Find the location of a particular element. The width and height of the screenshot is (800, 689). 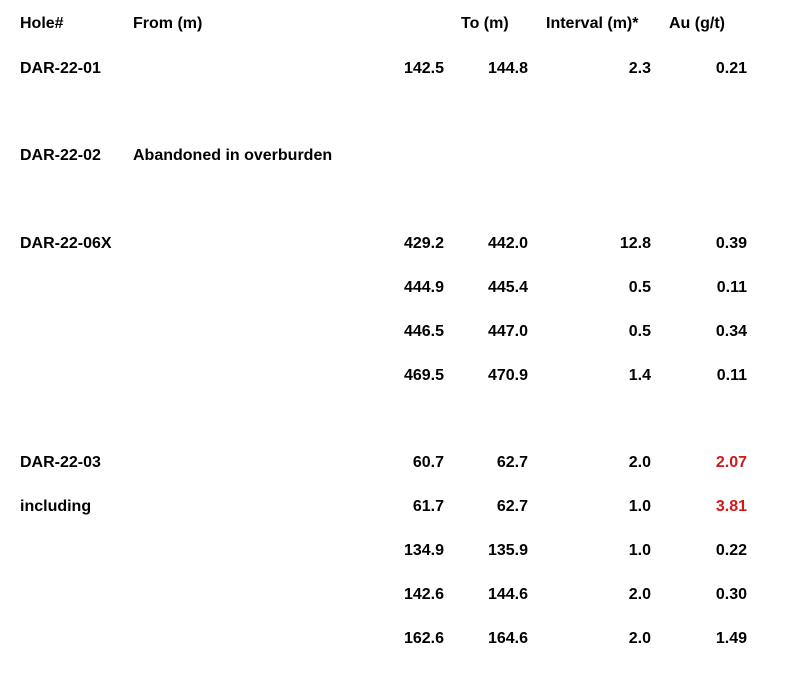

to-value: 144.8 is located at coordinates (507, 68).